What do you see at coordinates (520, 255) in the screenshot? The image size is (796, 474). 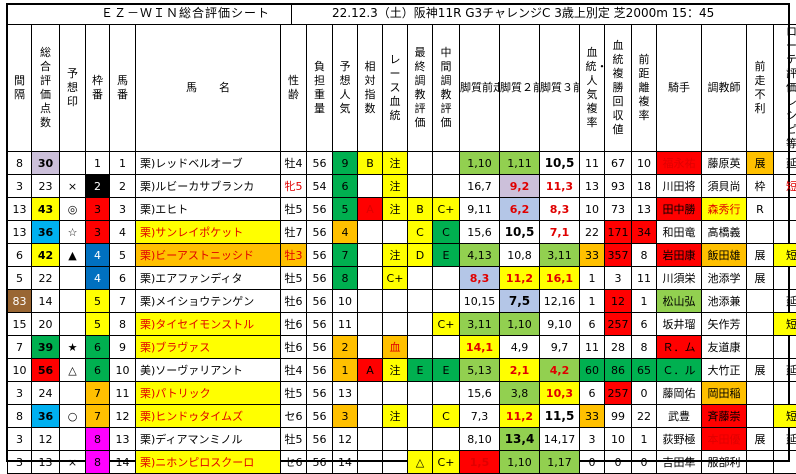 I see `table-cell: 10,8` at bounding box center [520, 255].